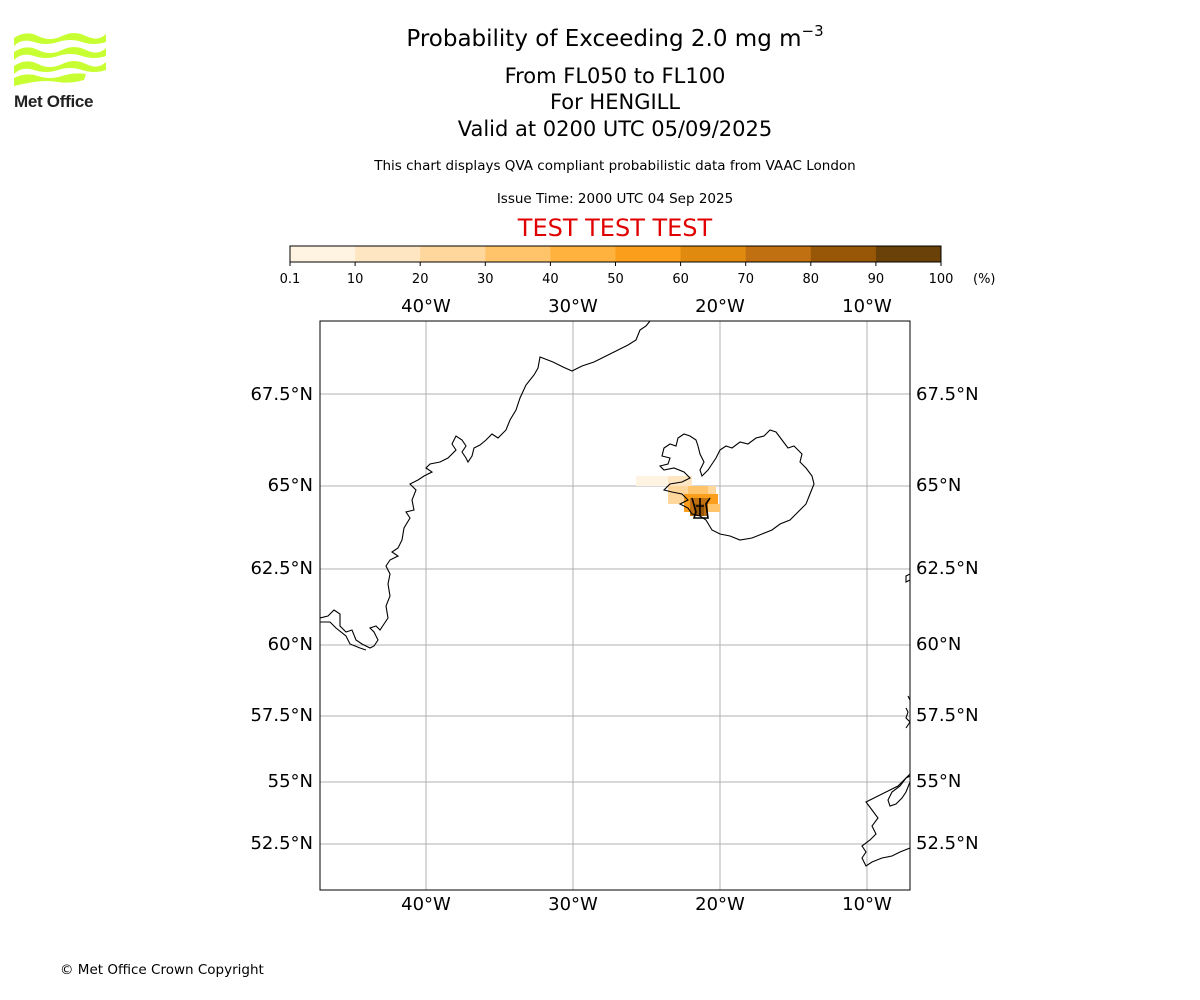 This screenshot has height=1000, width=1200. What do you see at coordinates (615, 129) in the screenshot?
I see `valid-time: Valid at 0200 UTC 05/09/2025` at bounding box center [615, 129].